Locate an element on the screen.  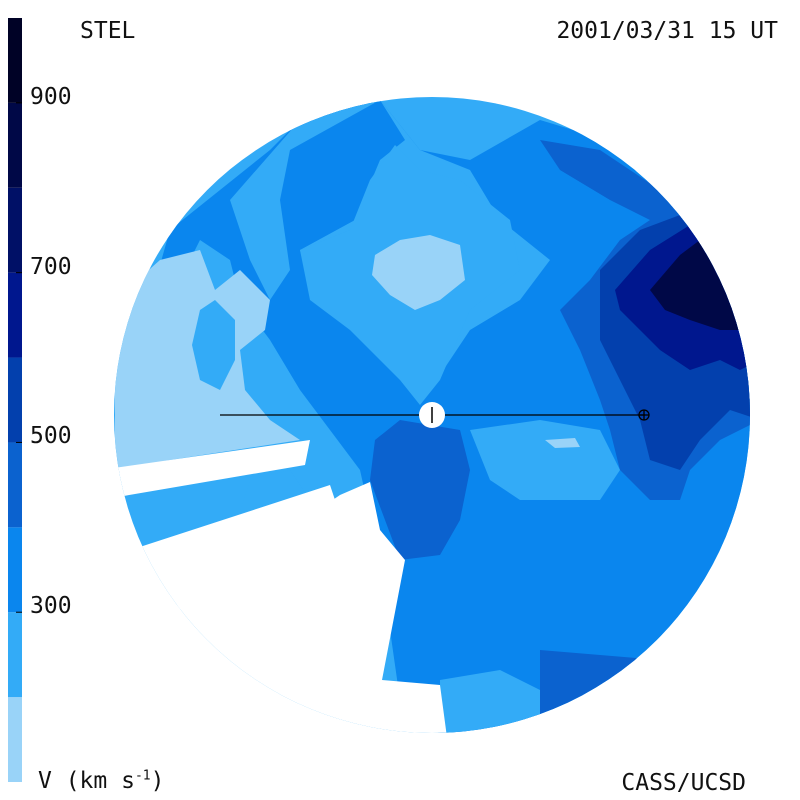
contour-lightest-center is located at coordinates (418, 272).